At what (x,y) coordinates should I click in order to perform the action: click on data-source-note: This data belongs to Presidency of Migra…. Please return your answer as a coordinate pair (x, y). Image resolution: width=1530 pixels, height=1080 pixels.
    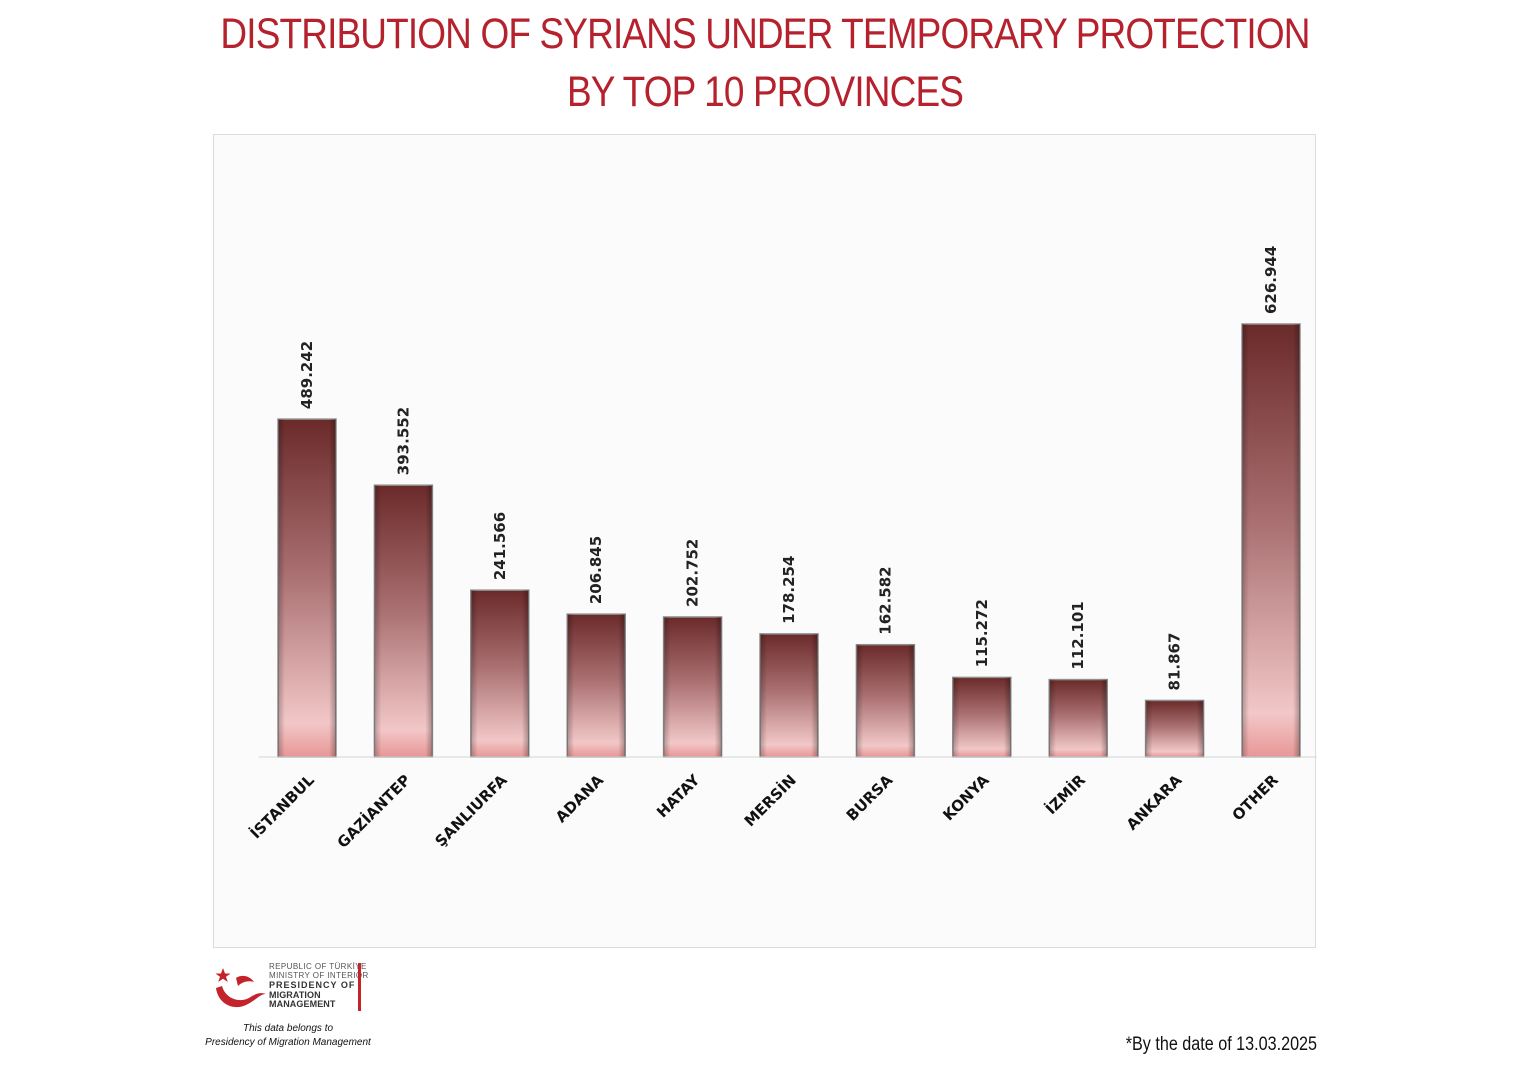
    Looking at the image, I should click on (288, 1036).